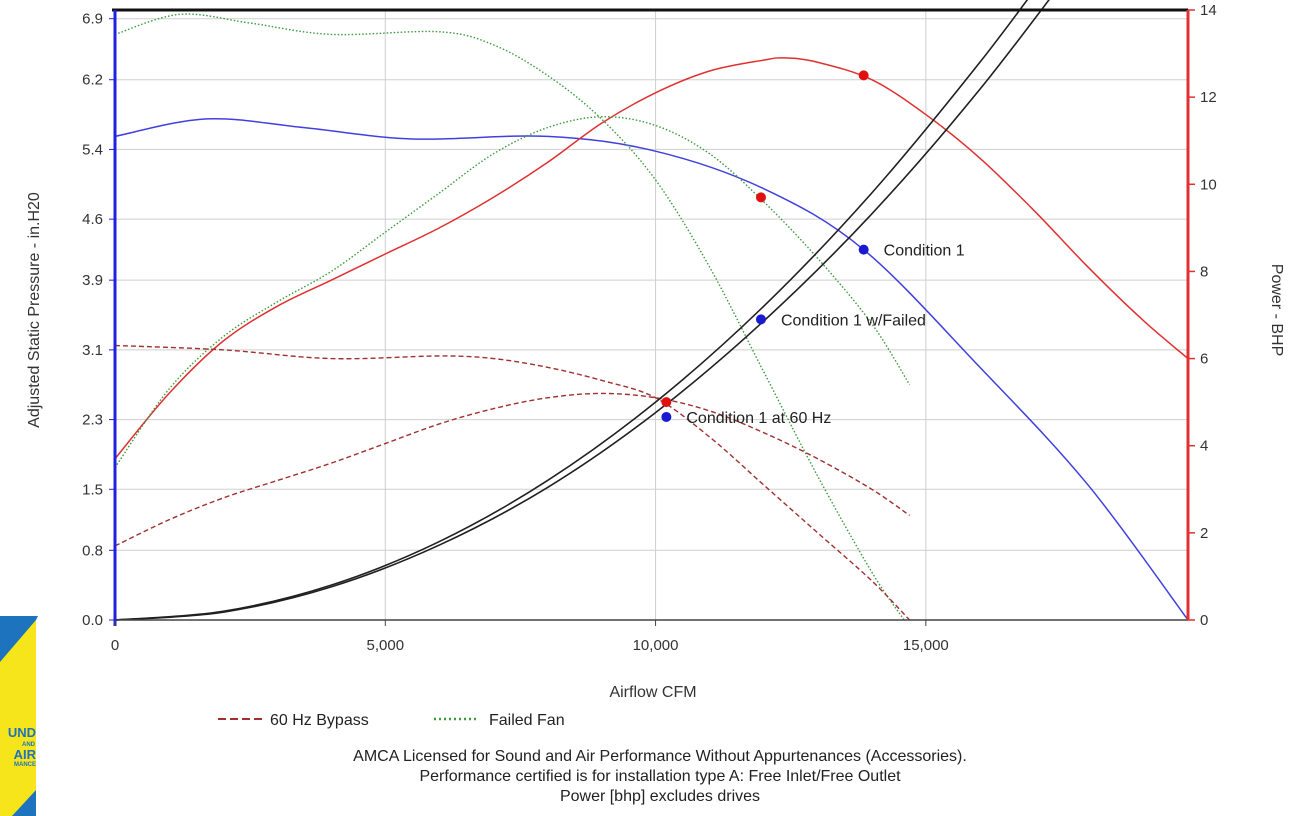  I want to click on y-left-tick-label-9: 6.9, so click(92, 19).